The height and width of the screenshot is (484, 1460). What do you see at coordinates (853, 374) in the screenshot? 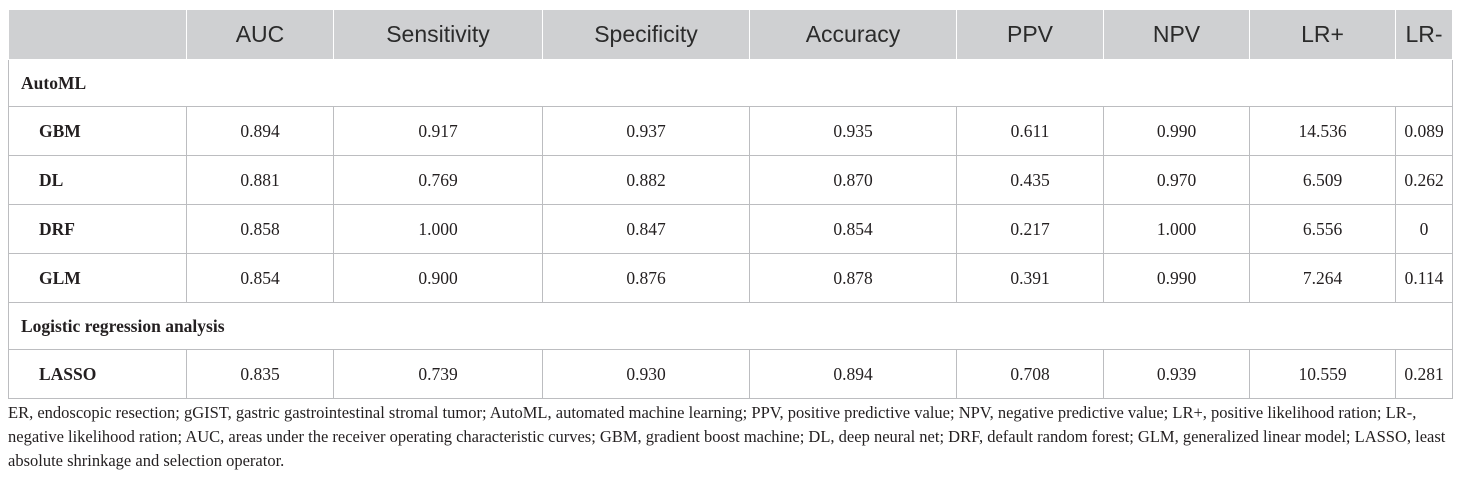
I see `cell-accuracy: 0.894` at bounding box center [853, 374].